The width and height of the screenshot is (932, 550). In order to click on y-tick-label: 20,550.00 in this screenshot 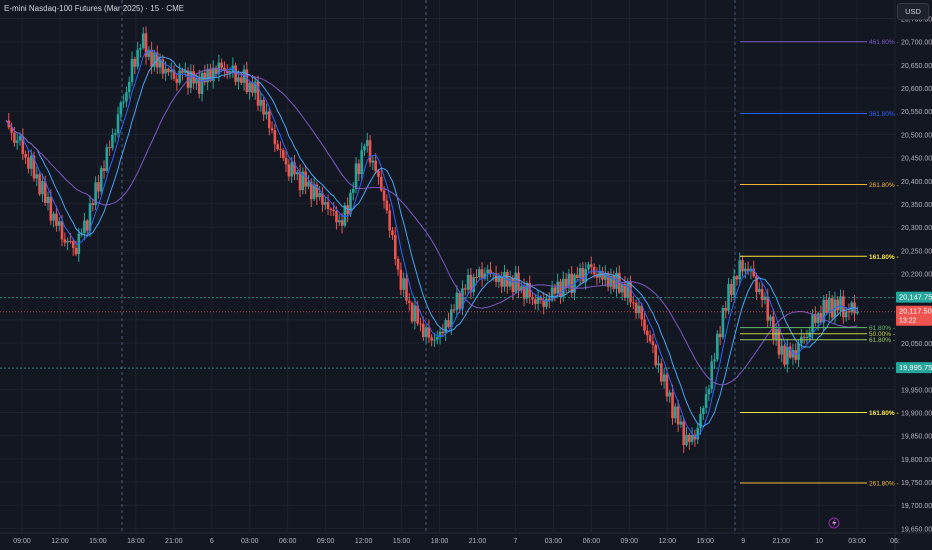, I will do `click(916, 112)`.